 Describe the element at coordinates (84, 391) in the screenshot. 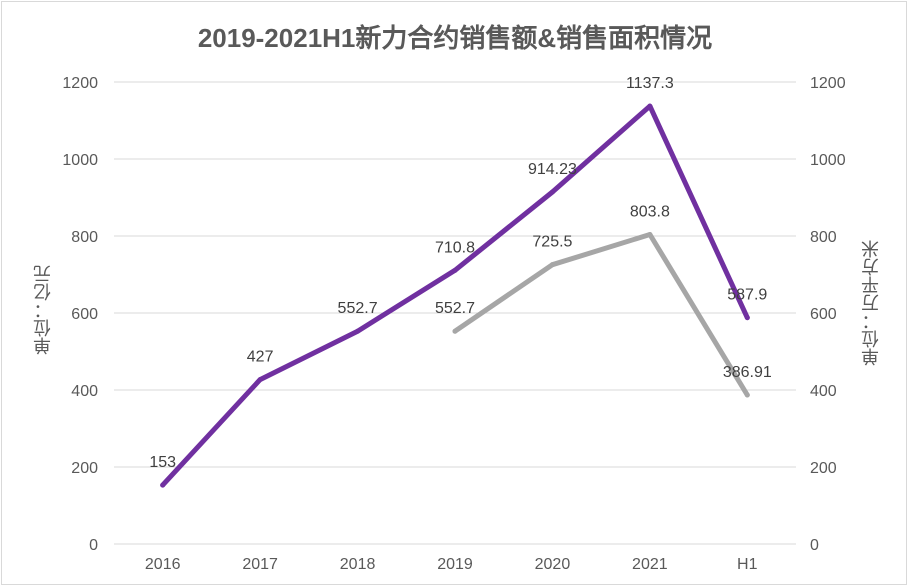

I see `y-tick-left: 400` at that location.